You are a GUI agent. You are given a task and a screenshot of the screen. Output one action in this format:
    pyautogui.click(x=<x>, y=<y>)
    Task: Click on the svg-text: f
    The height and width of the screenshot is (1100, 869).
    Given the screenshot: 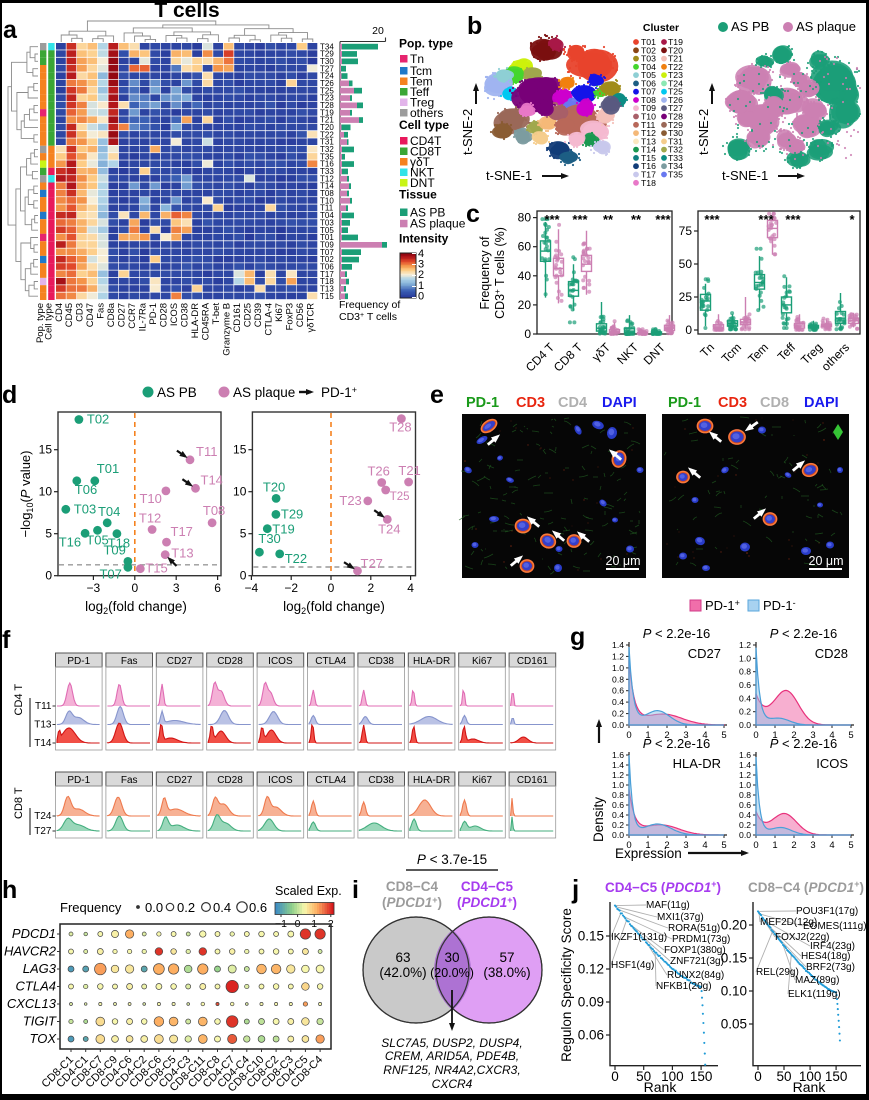 What is the action you would take?
    pyautogui.click(x=6, y=640)
    